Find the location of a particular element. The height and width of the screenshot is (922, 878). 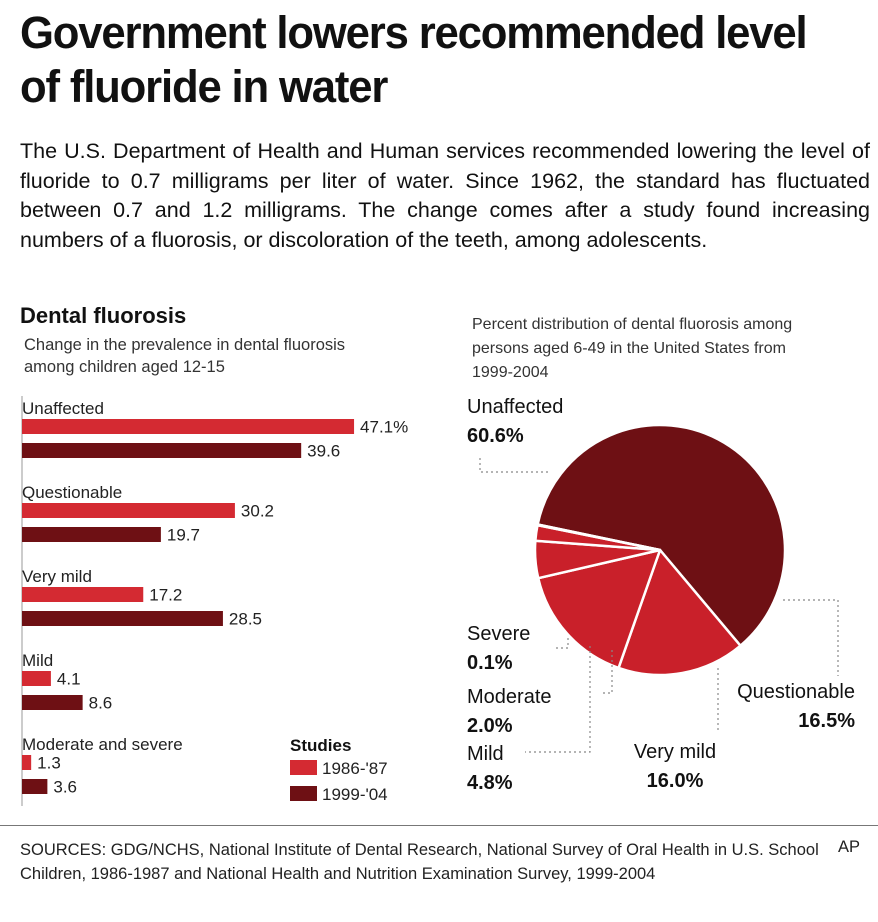

pie-slice-value: 16.5% is located at coordinates (826, 721).